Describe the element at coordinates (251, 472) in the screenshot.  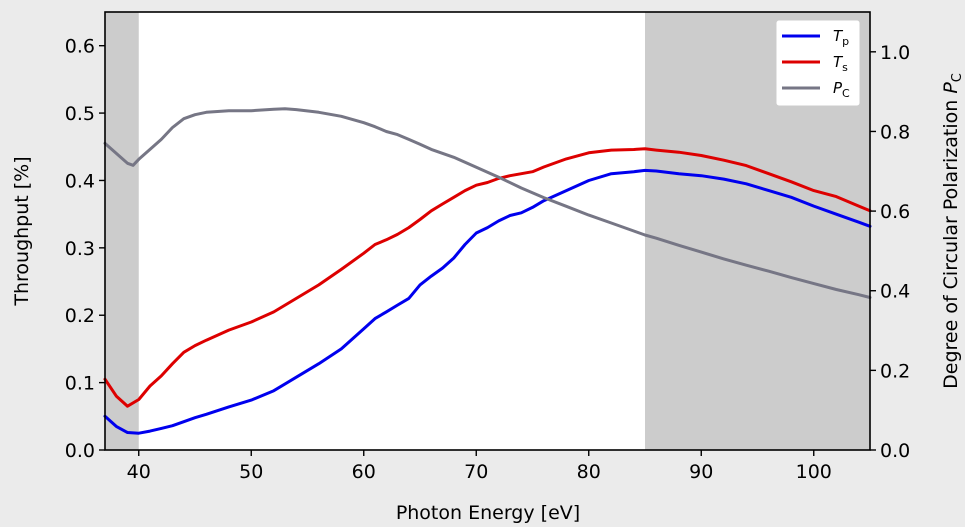
I see `x-tick-label: 50` at that location.